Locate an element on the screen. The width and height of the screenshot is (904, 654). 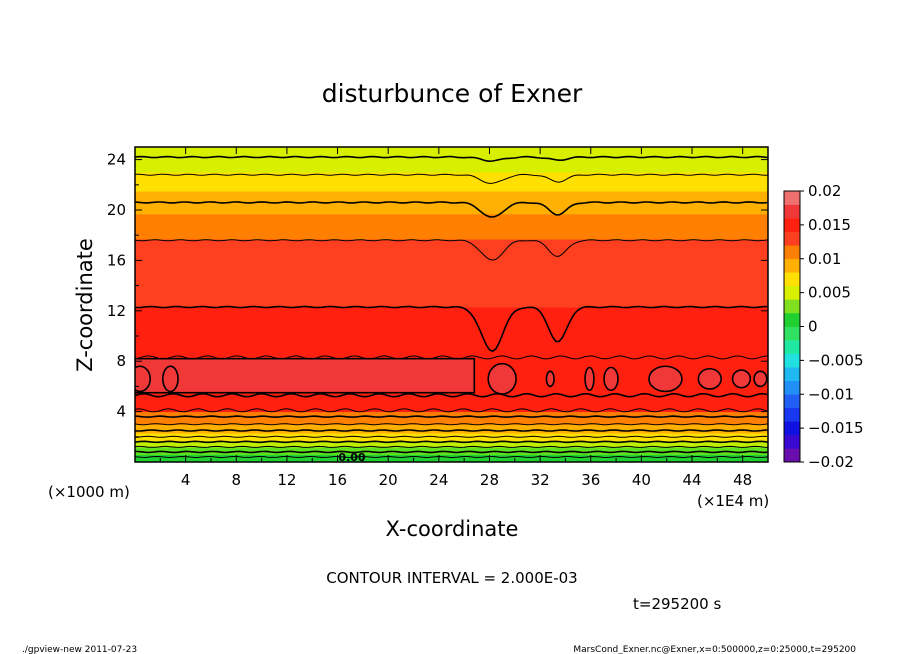
colorbar-label-8: −0.02 is located at coordinates (831, 462).